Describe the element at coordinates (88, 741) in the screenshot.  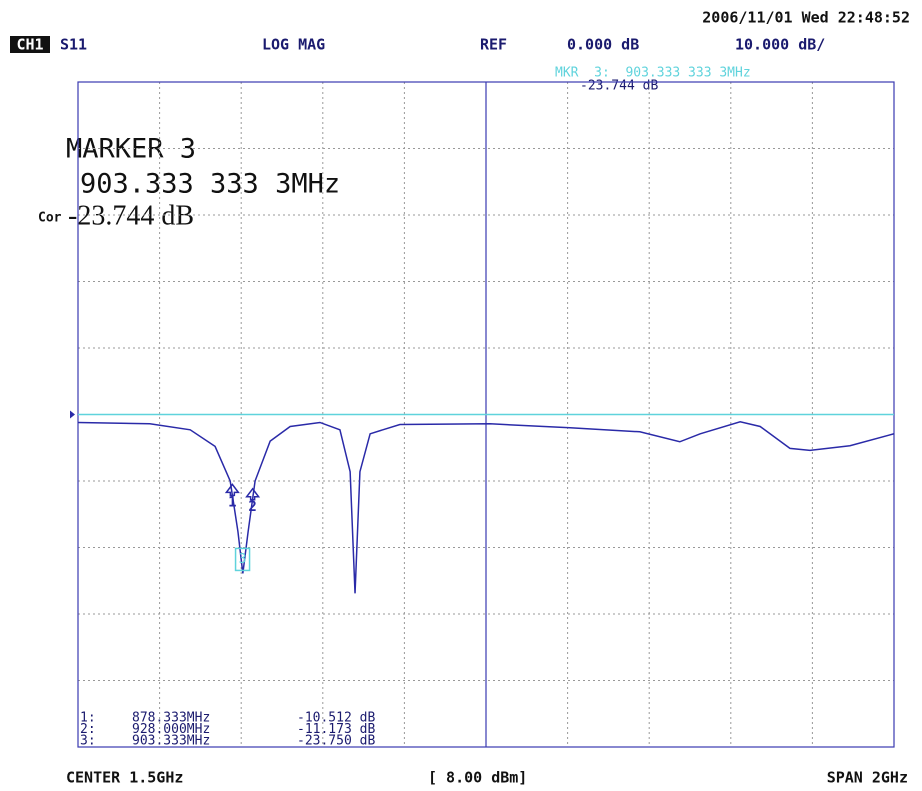
I see `marker-index: 3:` at that location.